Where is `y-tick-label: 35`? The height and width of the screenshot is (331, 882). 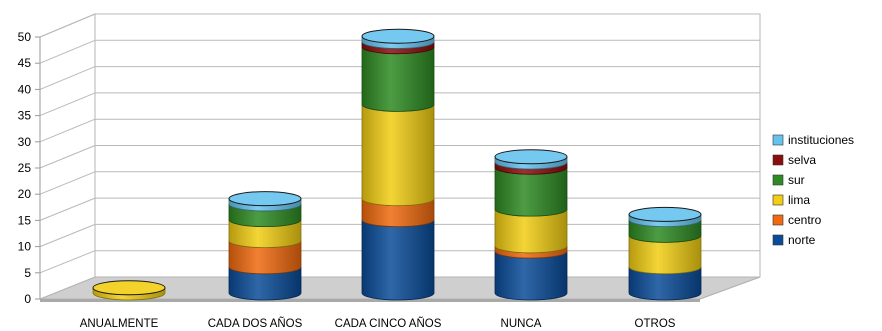
y-tick-label: 35 is located at coordinates (25, 116).